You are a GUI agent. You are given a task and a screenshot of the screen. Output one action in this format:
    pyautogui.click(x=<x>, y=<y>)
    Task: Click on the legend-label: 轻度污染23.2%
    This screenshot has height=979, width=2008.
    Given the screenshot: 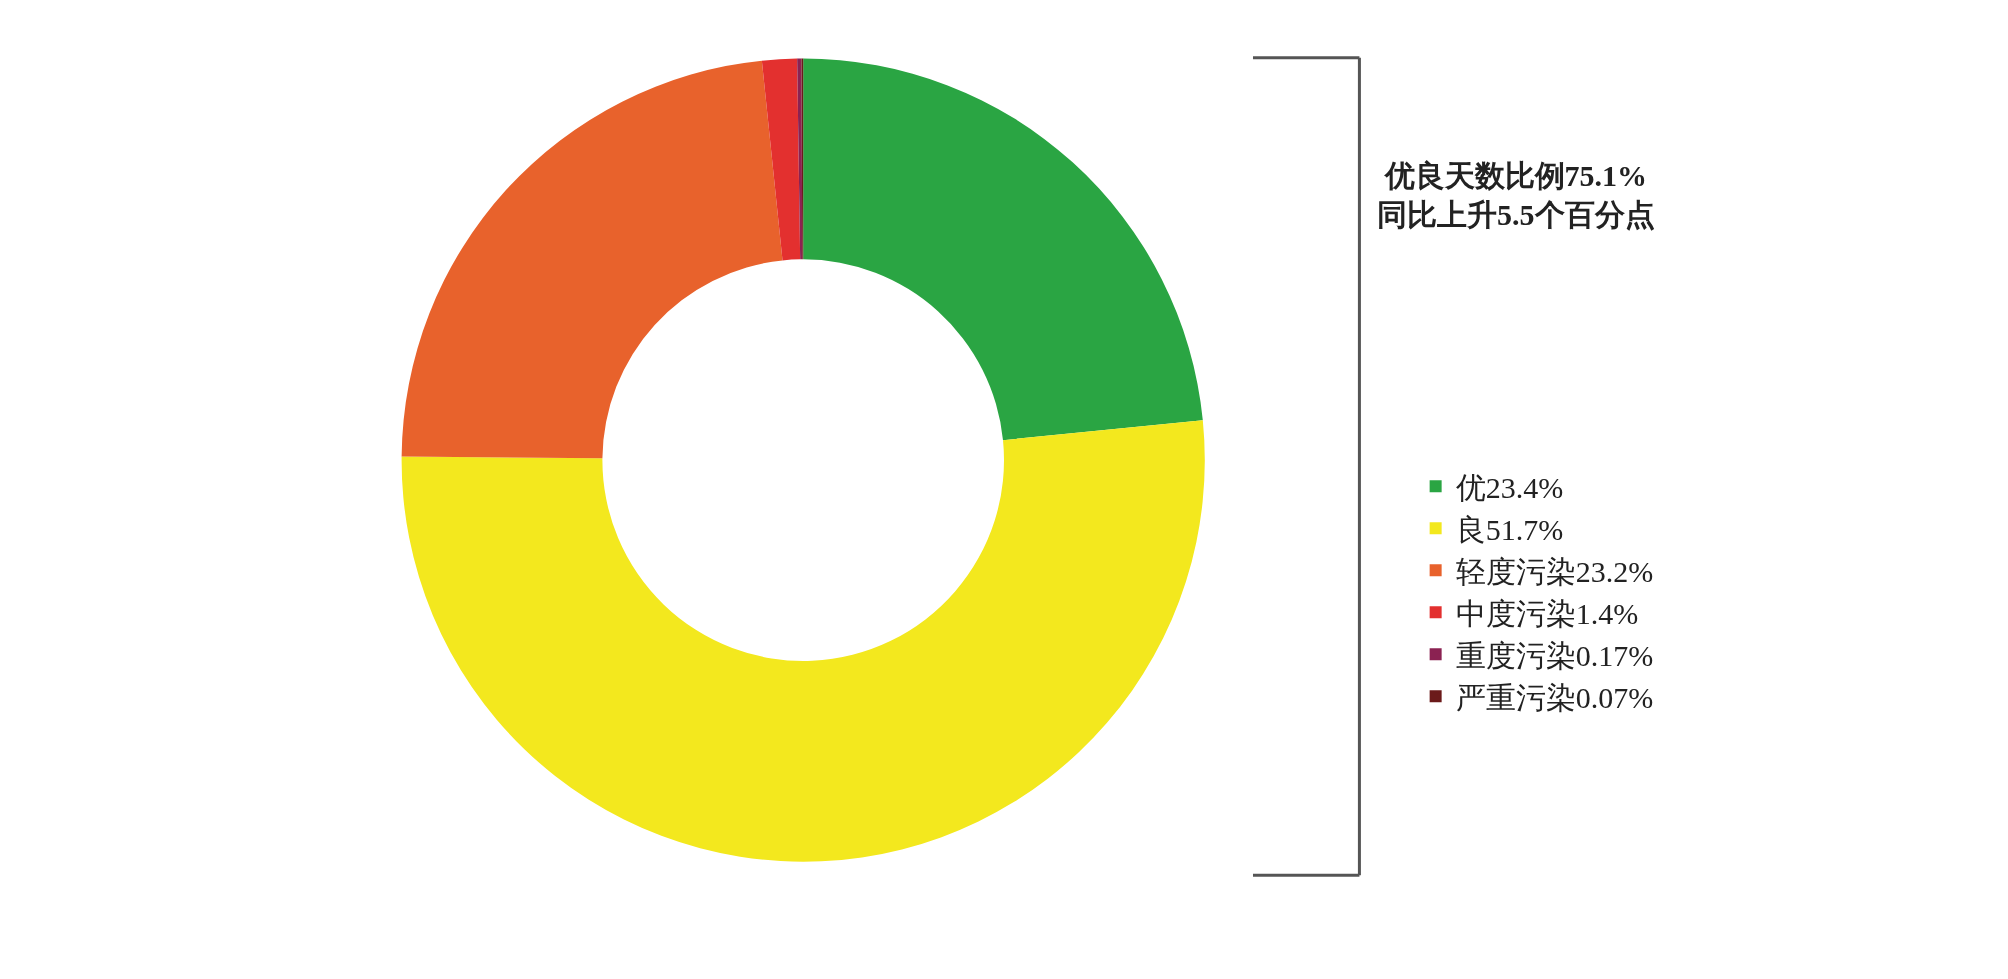 What is the action you would take?
    pyautogui.click(x=1554, y=571)
    